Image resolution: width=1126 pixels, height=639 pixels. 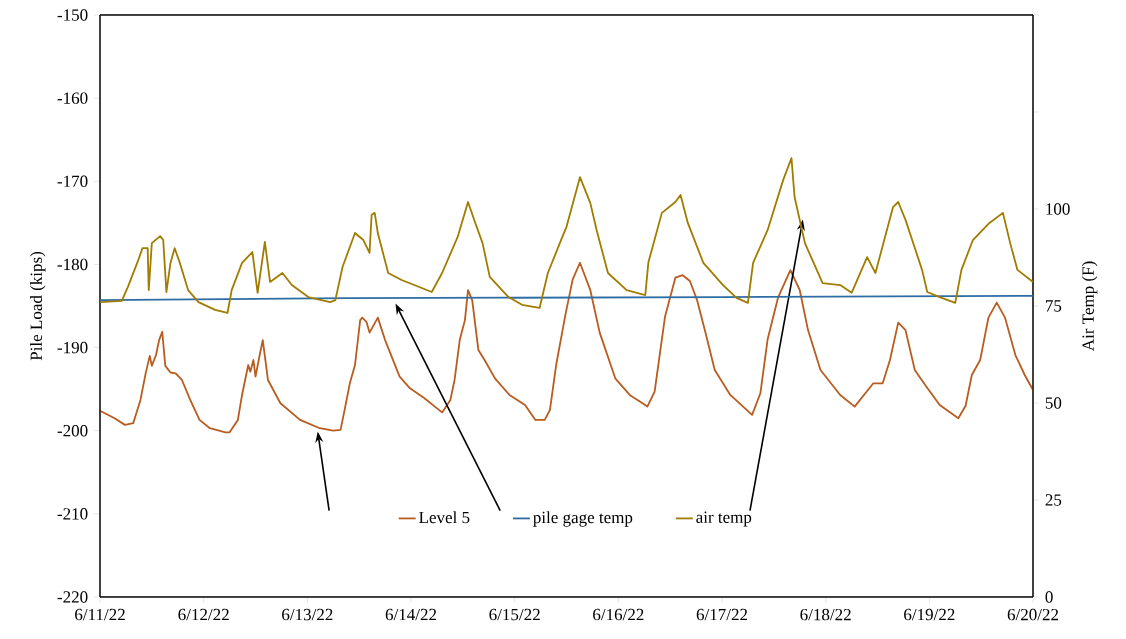 I want to click on y-tick-label: -200, so click(x=72, y=430).